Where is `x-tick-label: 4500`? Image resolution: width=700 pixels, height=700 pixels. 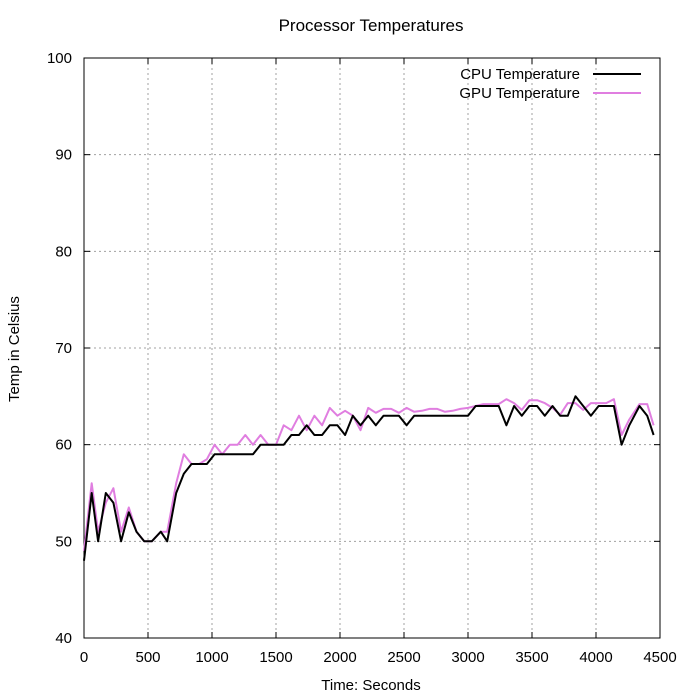
x-tick-label: 4500 is located at coordinates (659, 657).